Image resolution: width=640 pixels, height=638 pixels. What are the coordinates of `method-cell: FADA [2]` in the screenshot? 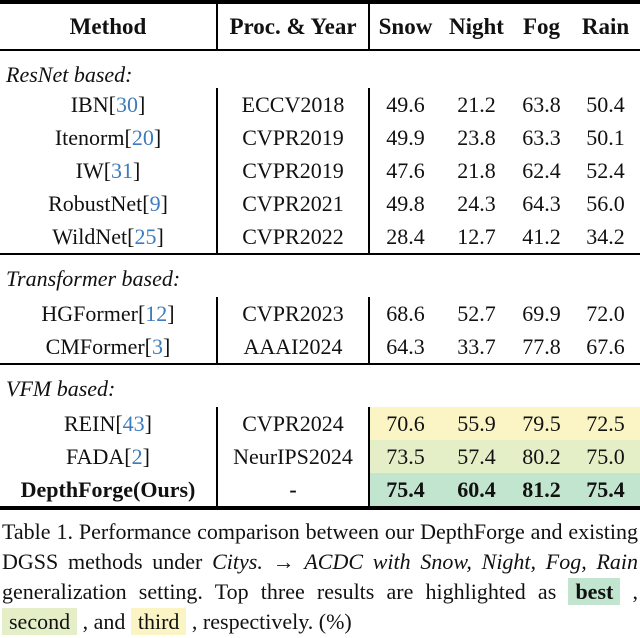 It's located at (108, 456).